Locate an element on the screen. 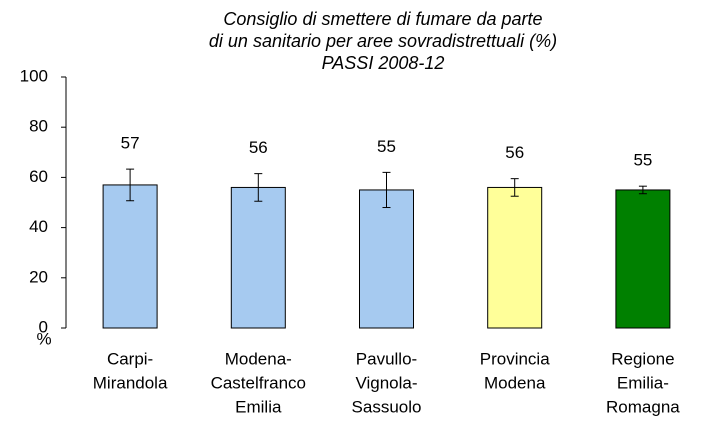 The width and height of the screenshot is (707, 424). x-tick-label: Romagna is located at coordinates (643, 406).